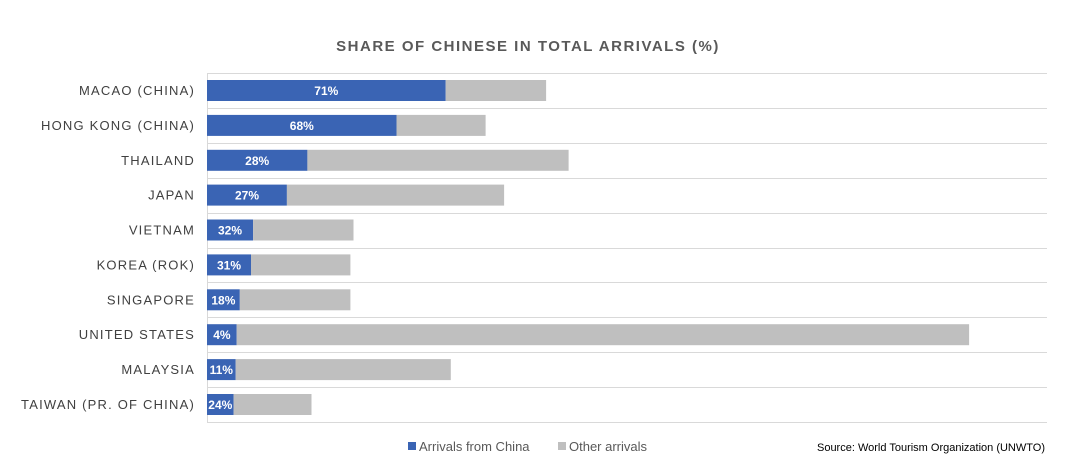 This screenshot has width=1067, height=470. I want to click on data-label: 24%, so click(220, 405).